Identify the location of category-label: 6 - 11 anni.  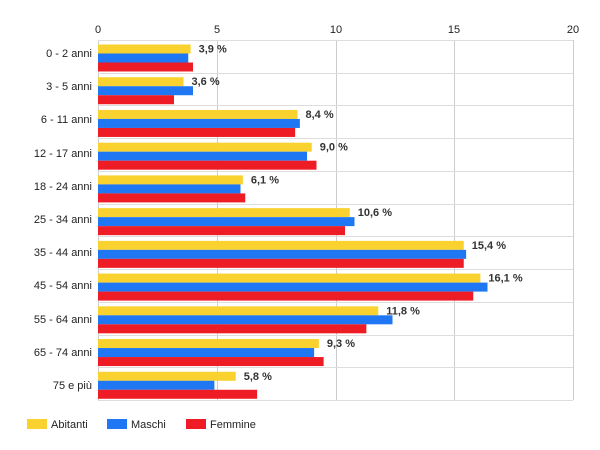
(66, 120).